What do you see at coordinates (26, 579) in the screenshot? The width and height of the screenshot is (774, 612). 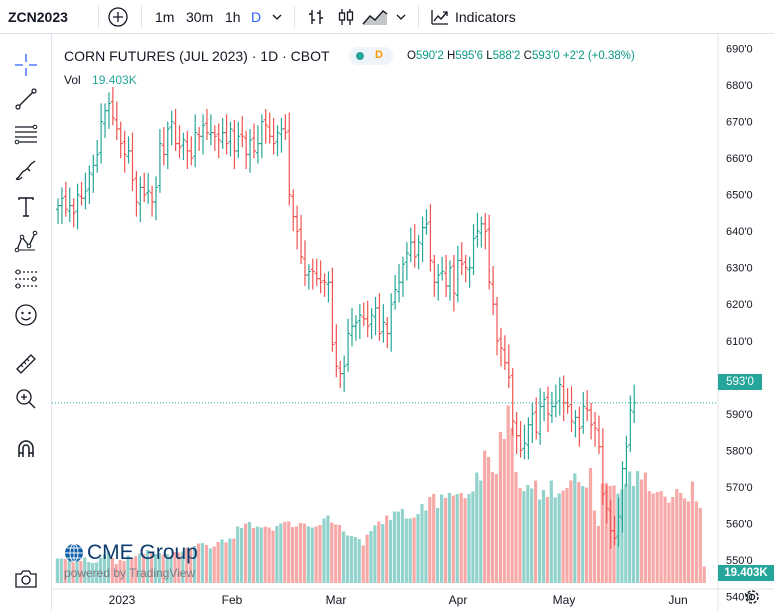 I see `snapshot-button` at bounding box center [26, 579].